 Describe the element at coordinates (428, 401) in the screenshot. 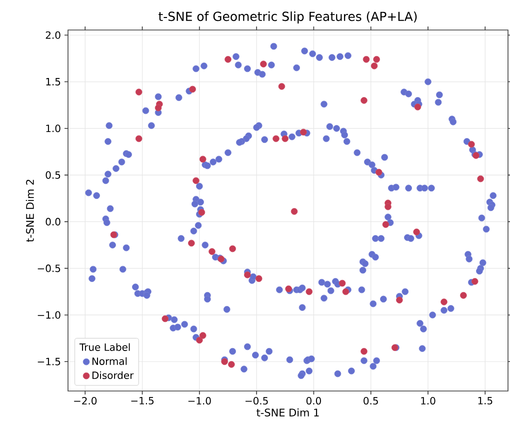

I see `x-tick-label: 1.0` at that location.